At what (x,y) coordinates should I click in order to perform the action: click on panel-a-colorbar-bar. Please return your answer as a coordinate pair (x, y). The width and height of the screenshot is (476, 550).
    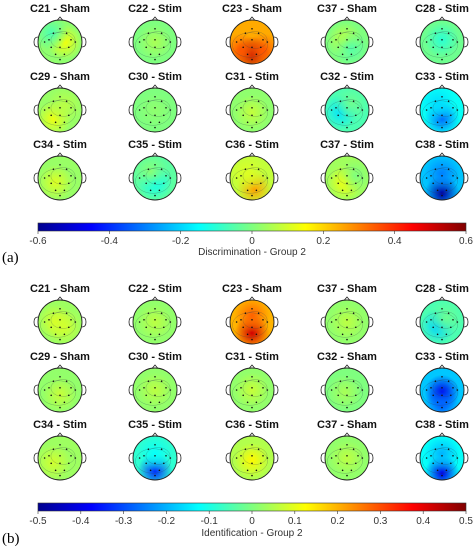
    Looking at the image, I should click on (252, 227).